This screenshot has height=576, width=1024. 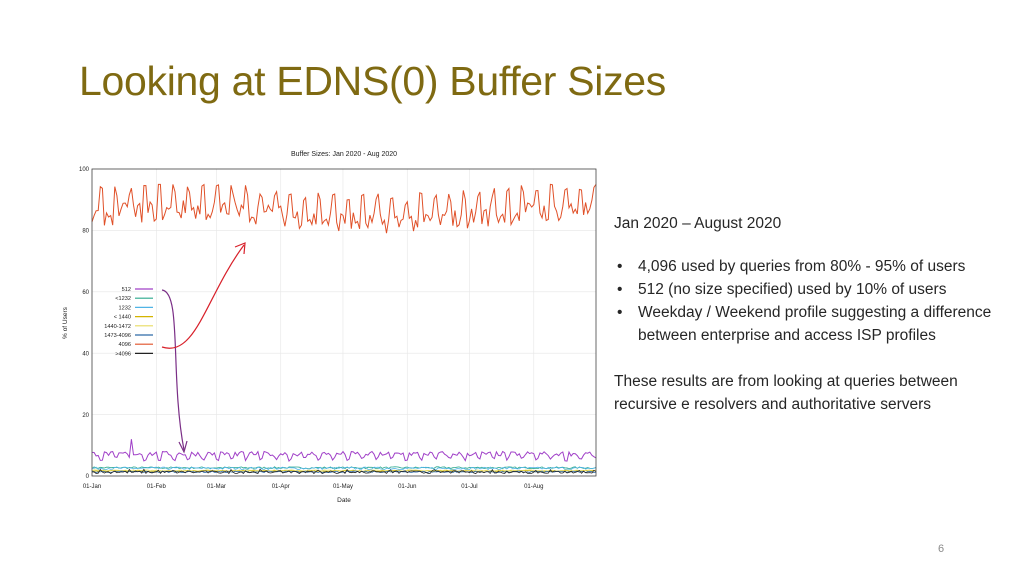 What do you see at coordinates (123, 354) in the screenshot?
I see `legend-label: >4096` at bounding box center [123, 354].